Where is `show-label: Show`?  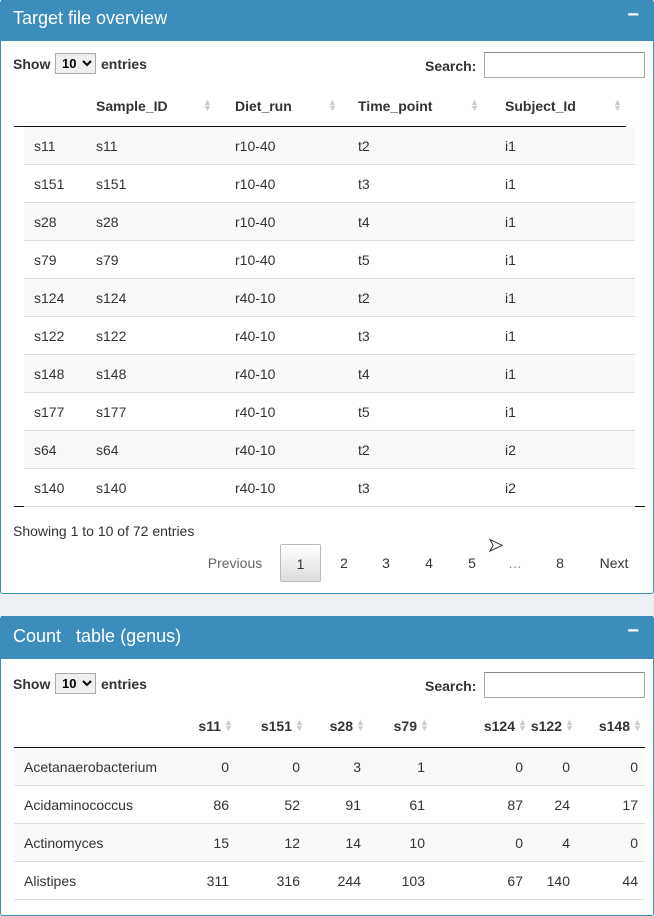
show-label: Show is located at coordinates (32, 64).